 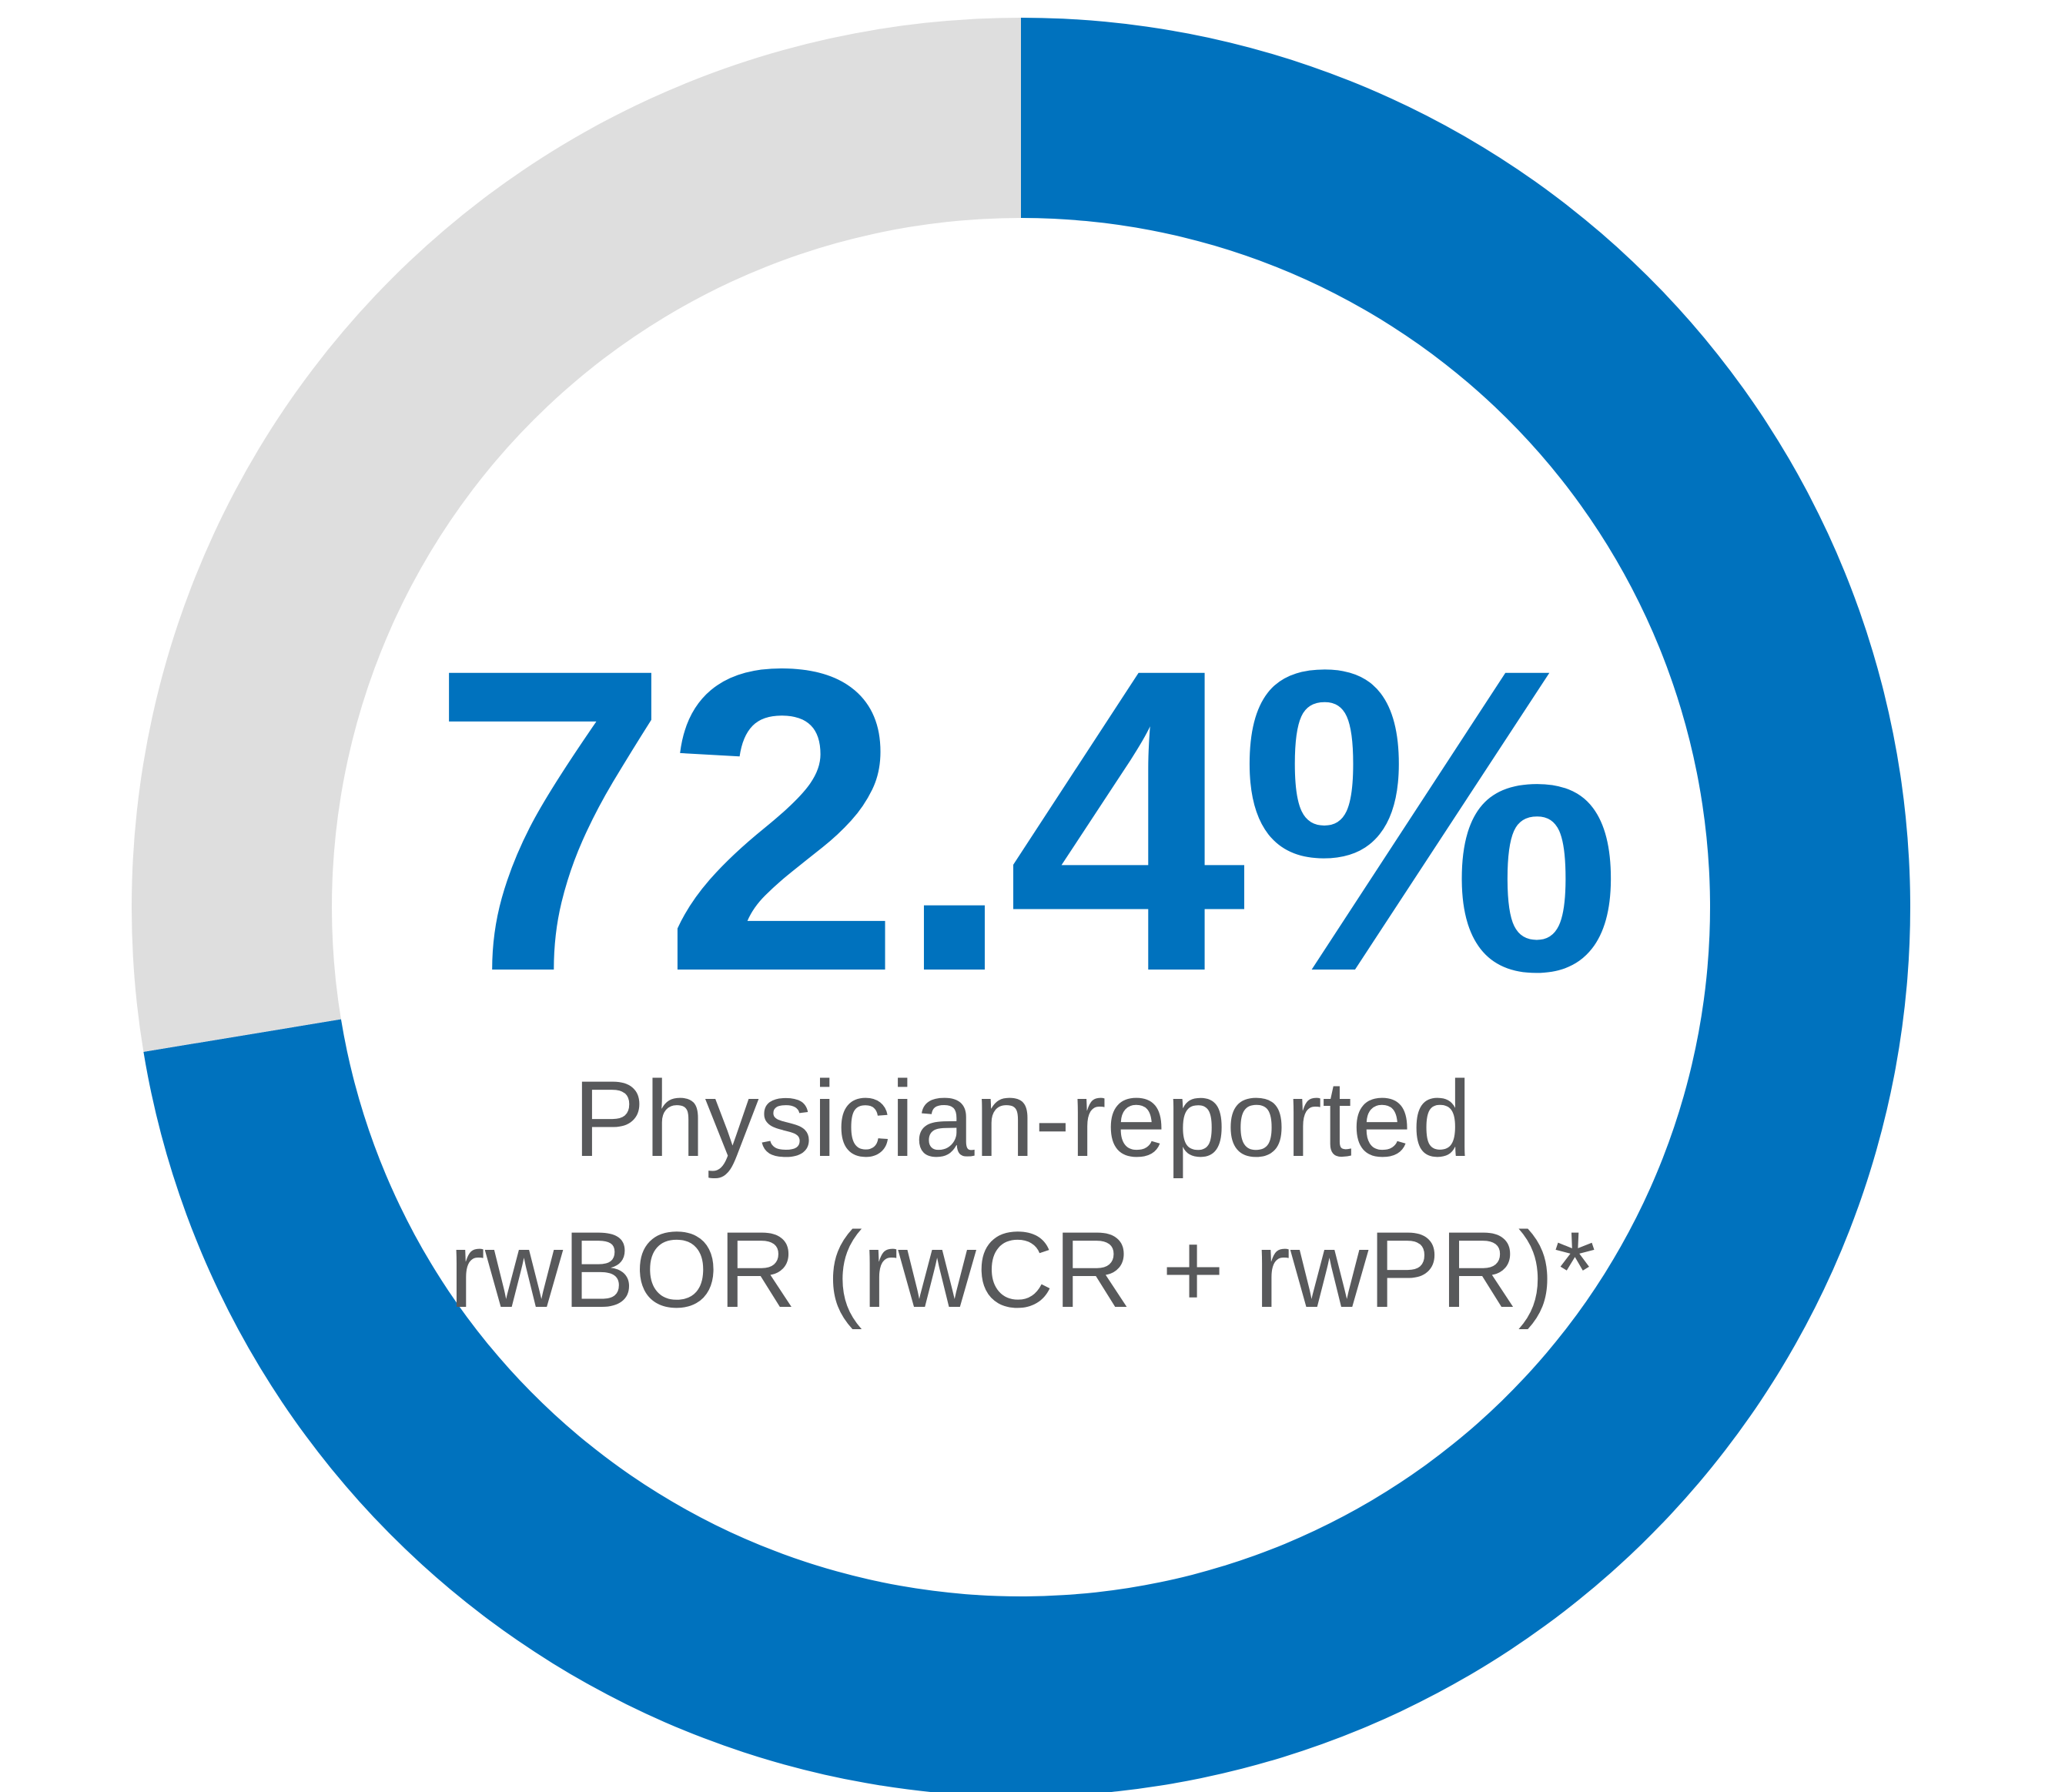 What do you see at coordinates (1022, 1118) in the screenshot?
I see `caption-line-1: Physician-reported` at bounding box center [1022, 1118].